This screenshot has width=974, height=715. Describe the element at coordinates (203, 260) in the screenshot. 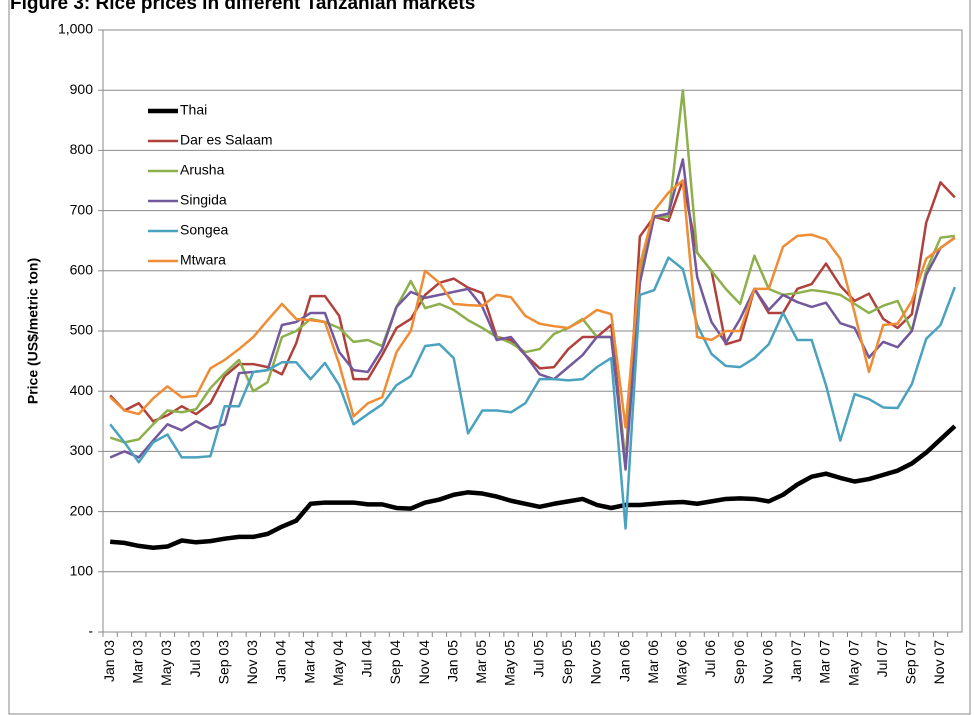

I see `legend-label: Mtwara` at that location.